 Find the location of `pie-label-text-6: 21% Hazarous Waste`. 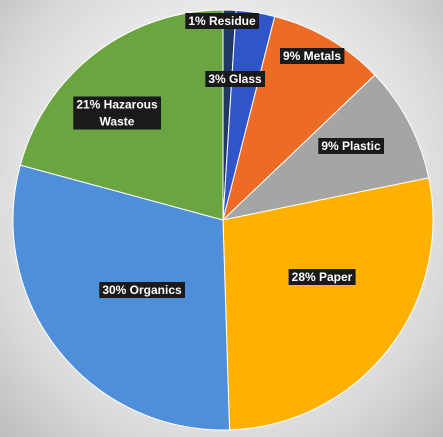

pie-label-text-6: 21% Hazarous Waste is located at coordinates (117, 113).